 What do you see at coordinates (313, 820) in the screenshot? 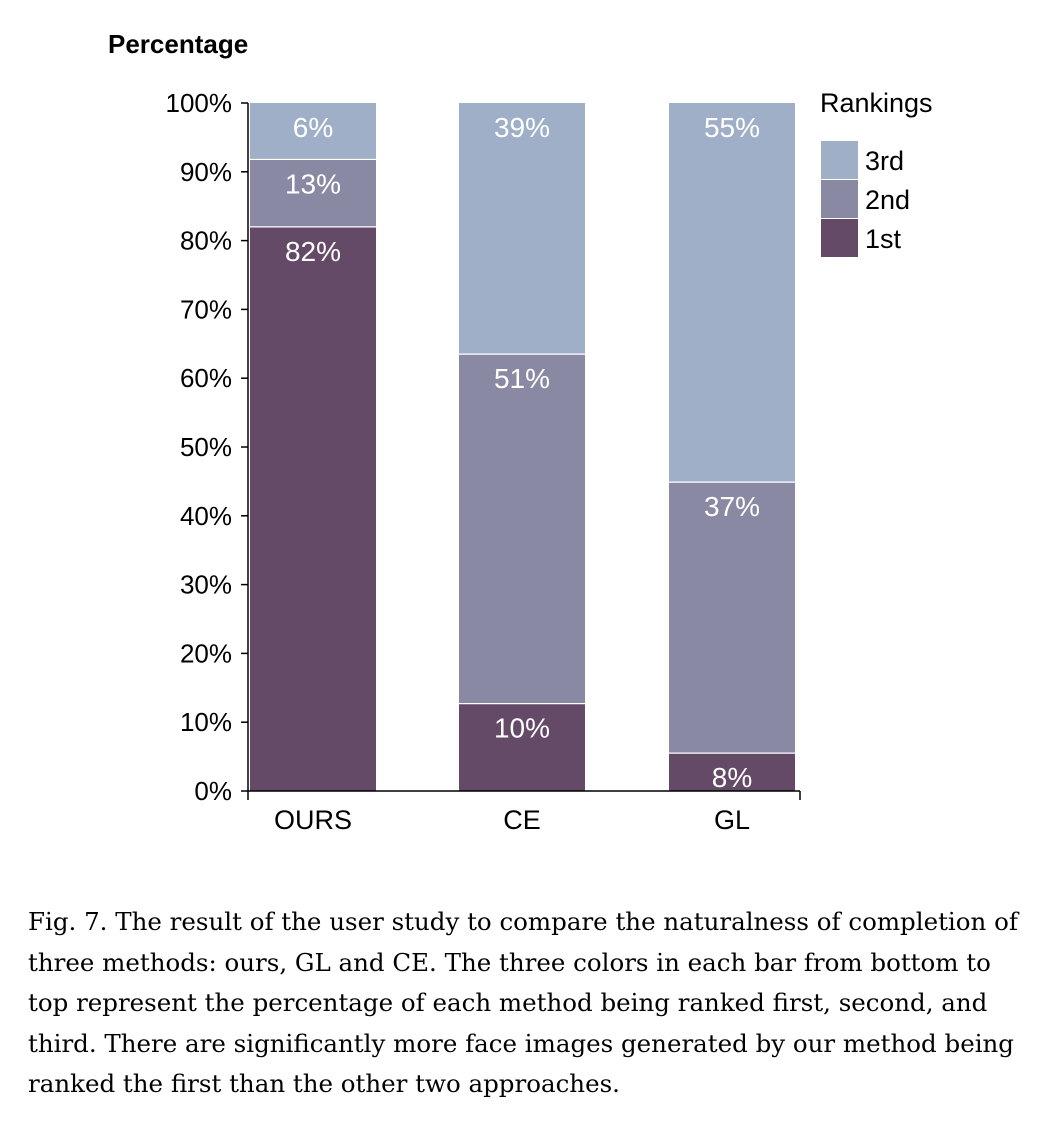
I see `x-tick-label: OURS` at bounding box center [313, 820].